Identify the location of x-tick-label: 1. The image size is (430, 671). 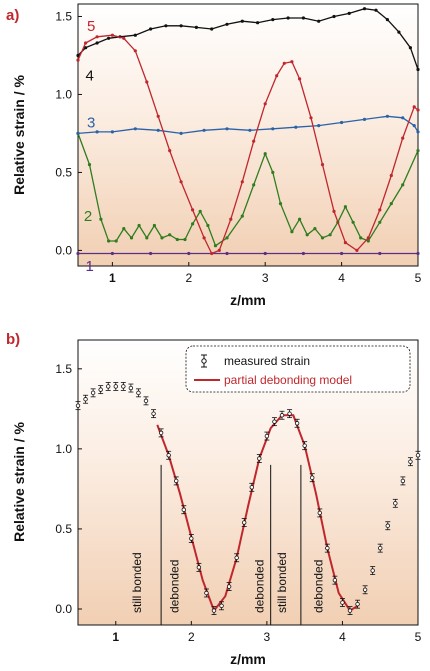
(115, 637).